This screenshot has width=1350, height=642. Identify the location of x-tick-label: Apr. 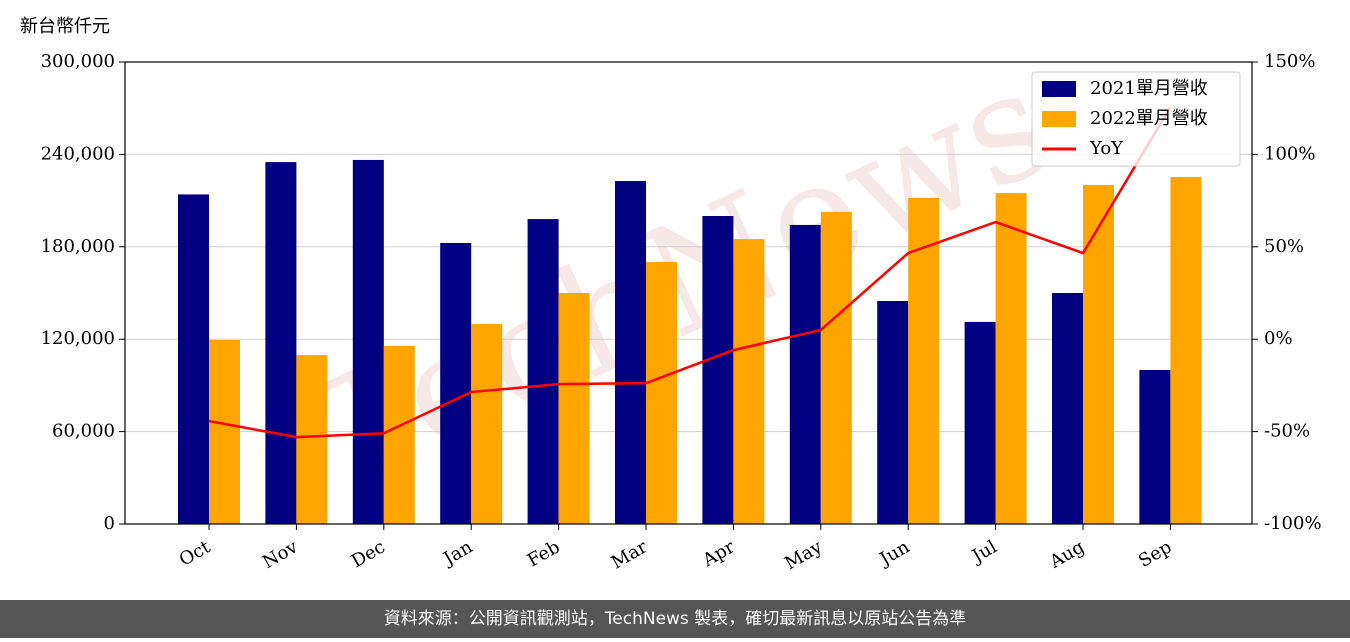
(718, 553).